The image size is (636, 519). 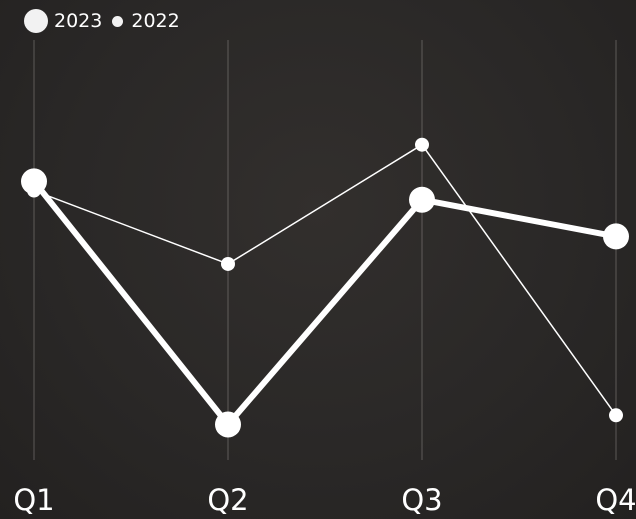 I want to click on legend-item-2022: 2022, so click(x=144, y=21).